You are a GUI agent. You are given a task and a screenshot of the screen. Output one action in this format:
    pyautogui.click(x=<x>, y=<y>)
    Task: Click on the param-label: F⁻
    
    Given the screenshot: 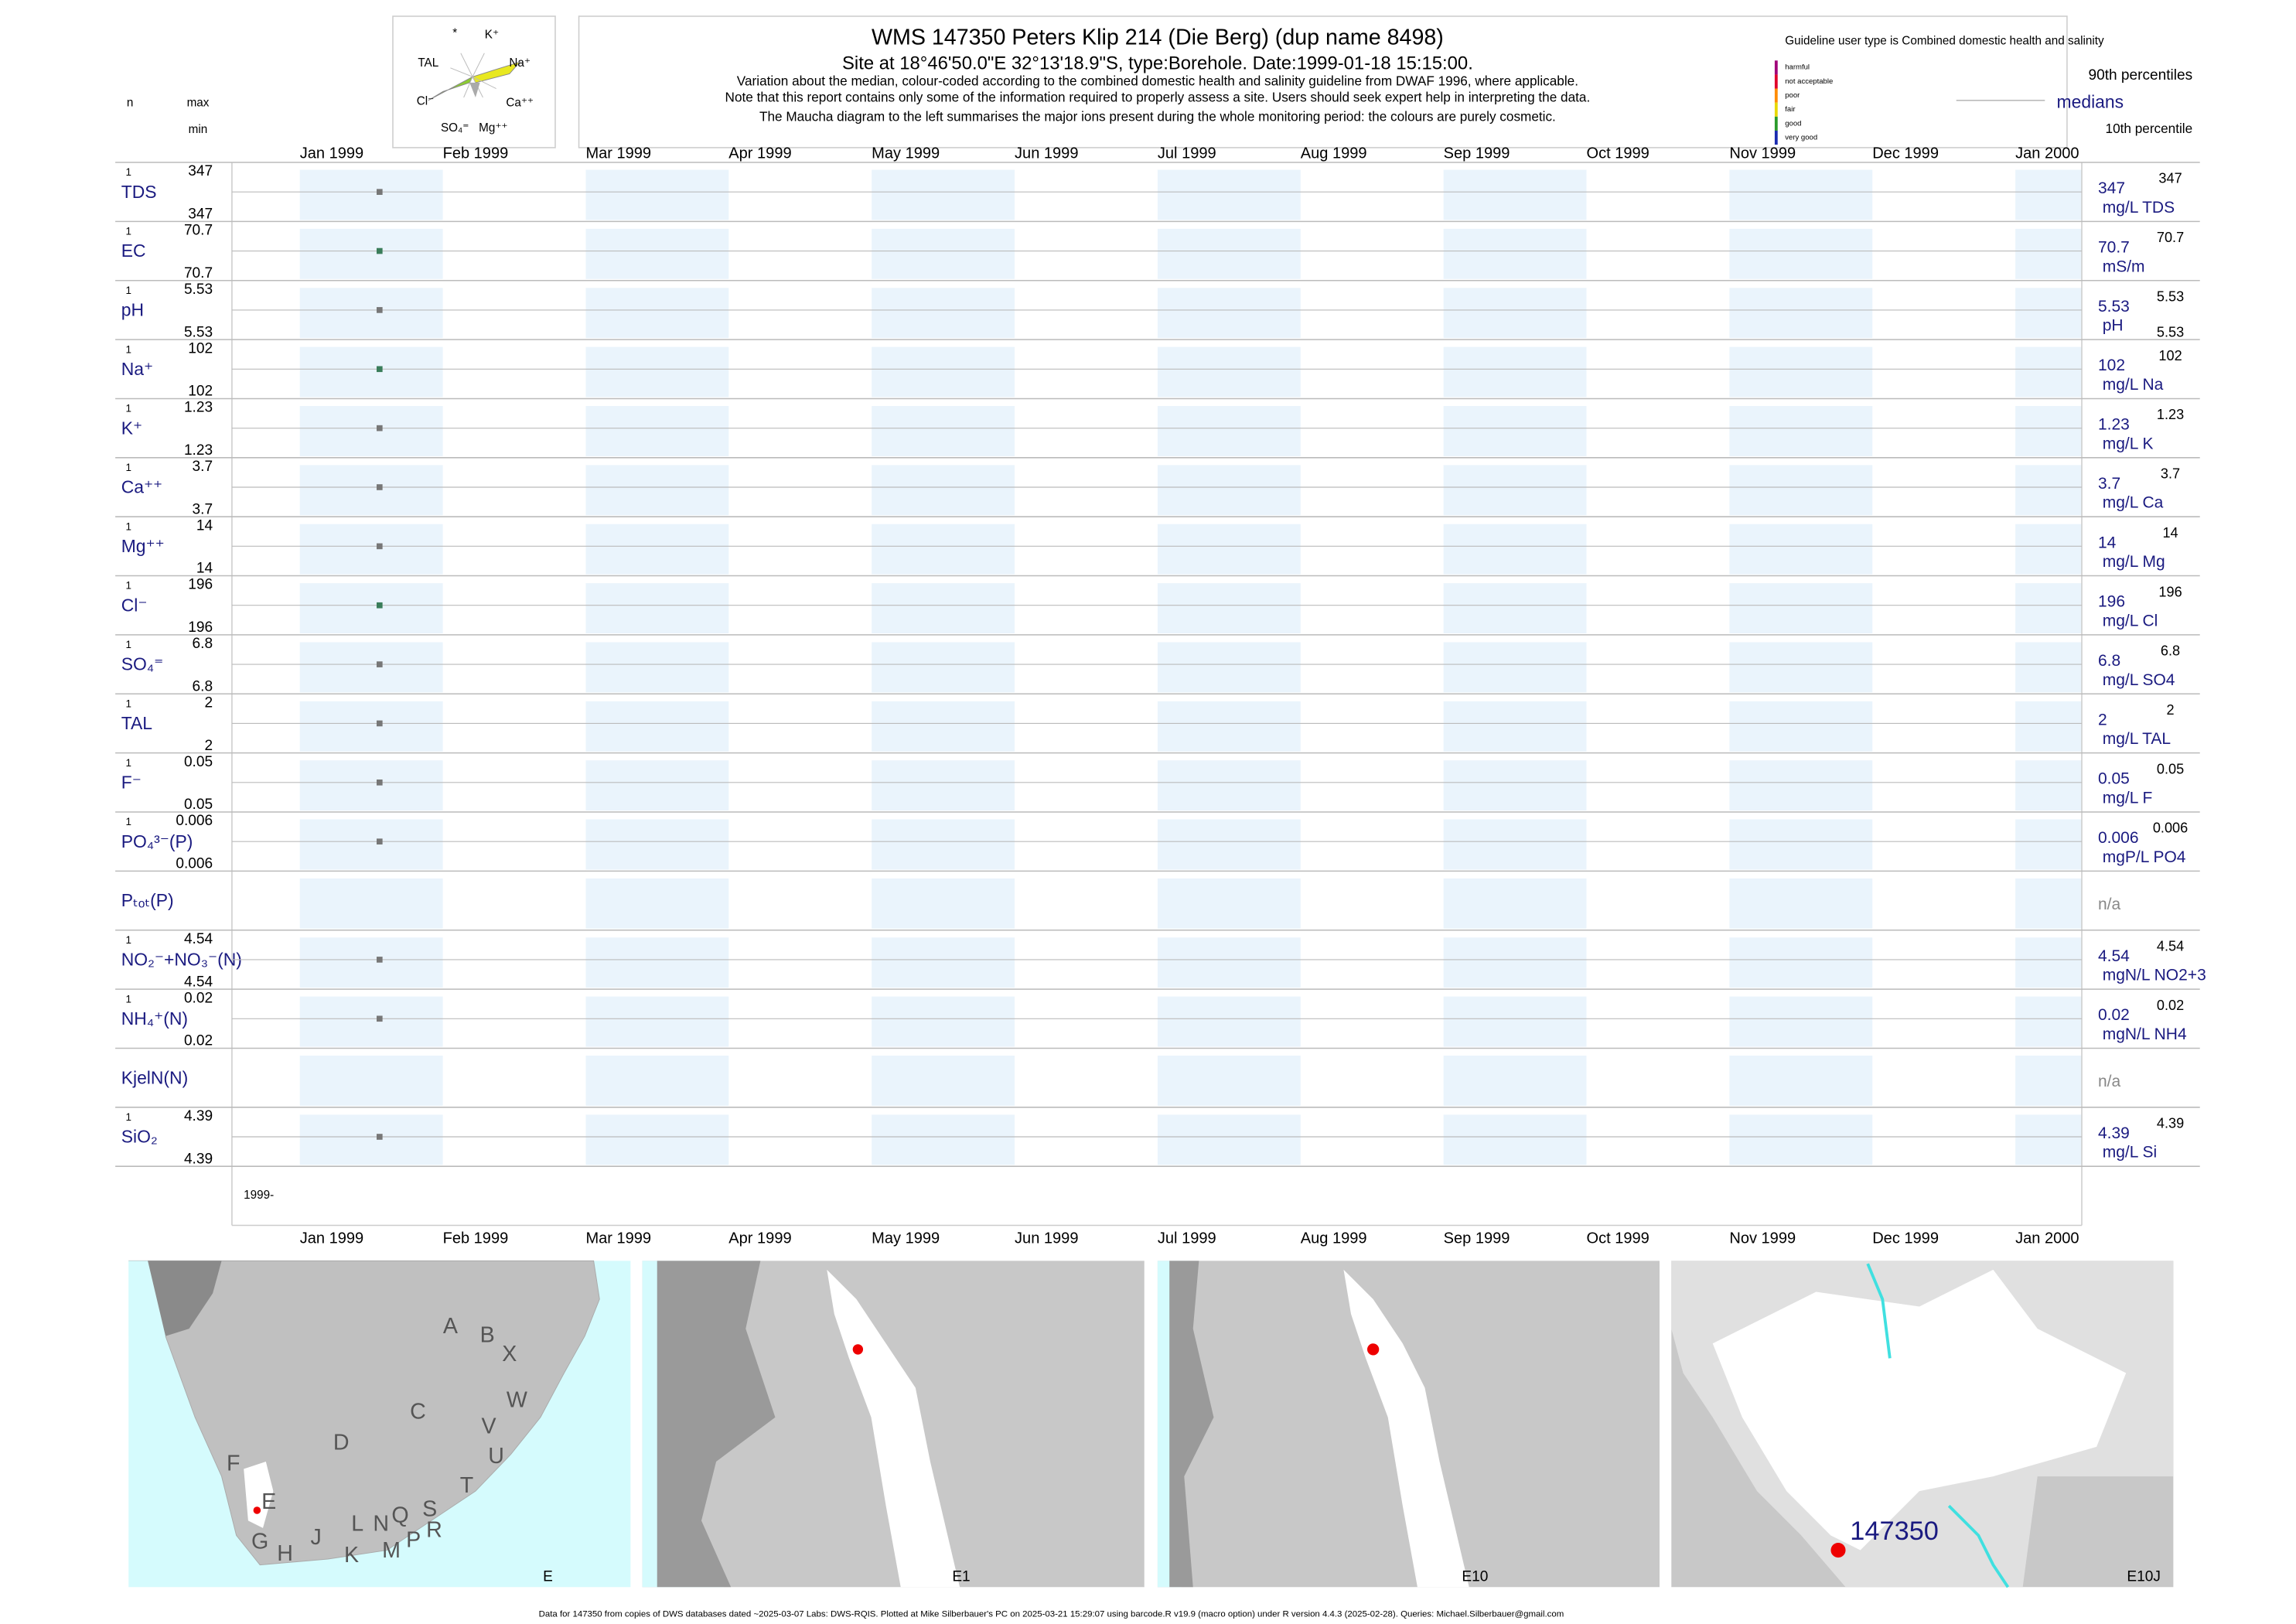 What is the action you would take?
    pyautogui.click(x=131, y=782)
    